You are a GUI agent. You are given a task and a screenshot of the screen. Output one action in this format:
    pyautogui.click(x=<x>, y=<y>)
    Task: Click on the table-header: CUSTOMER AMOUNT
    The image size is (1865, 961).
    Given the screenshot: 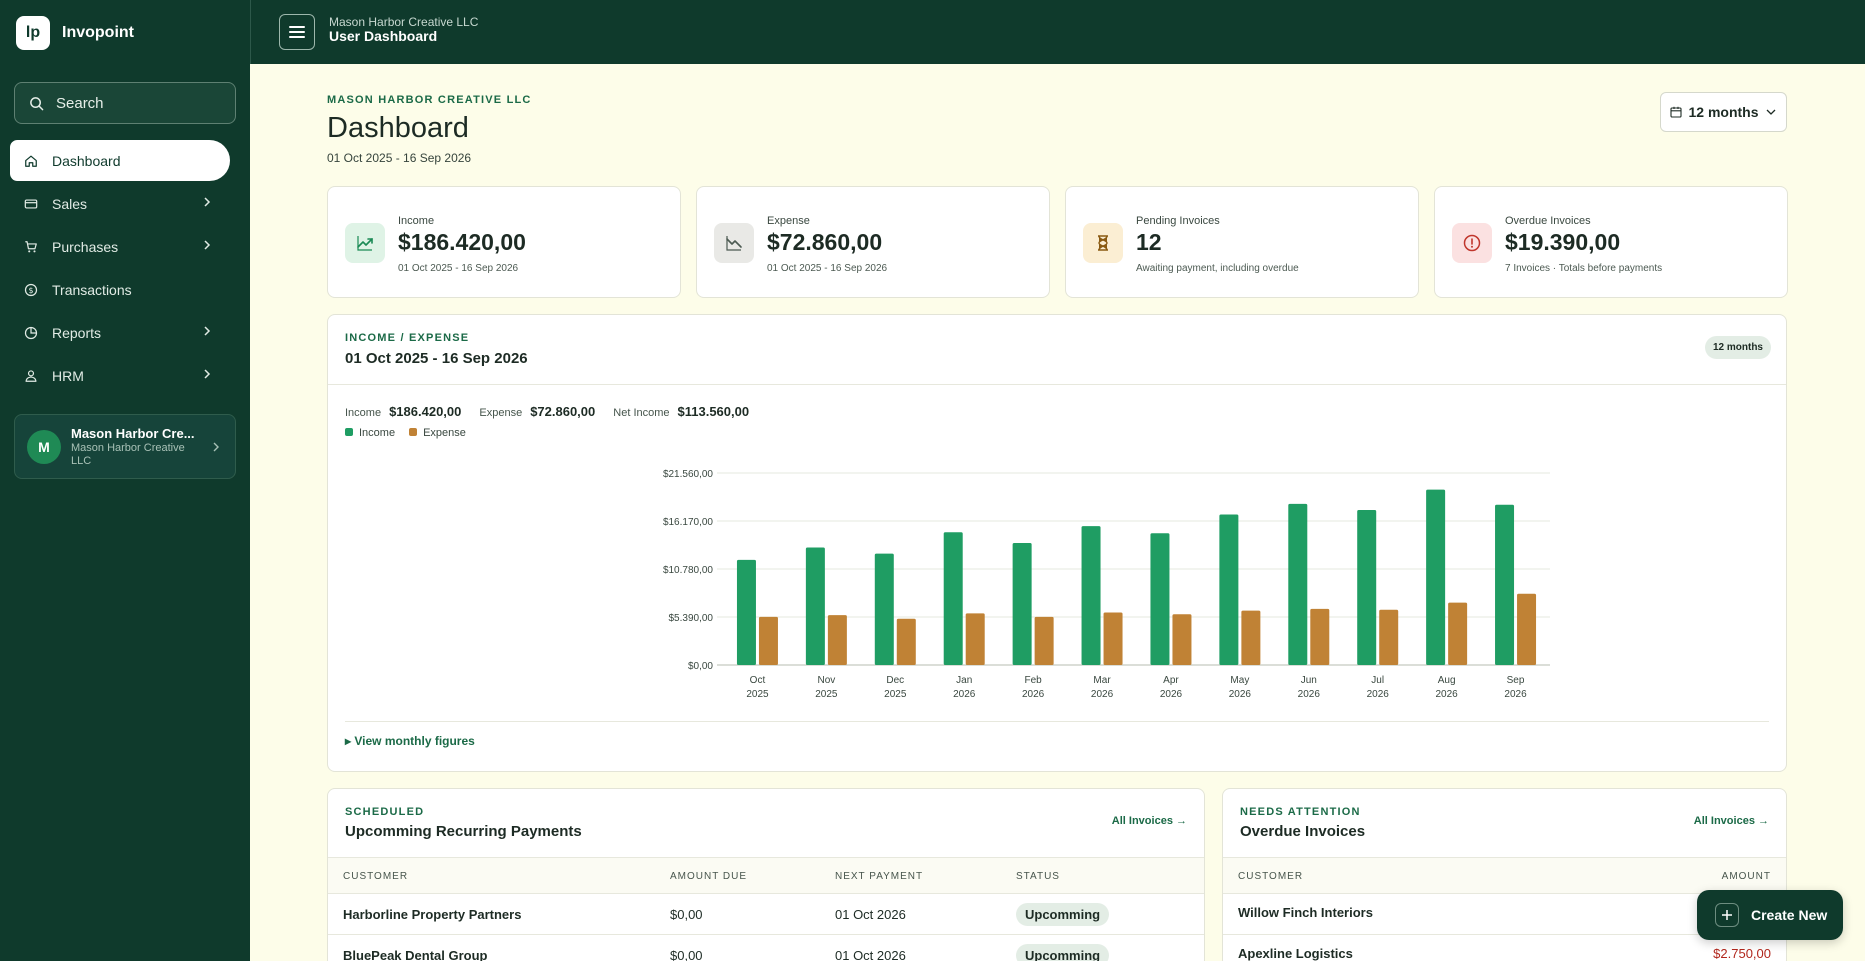 What is the action you would take?
    pyautogui.click(x=1504, y=875)
    